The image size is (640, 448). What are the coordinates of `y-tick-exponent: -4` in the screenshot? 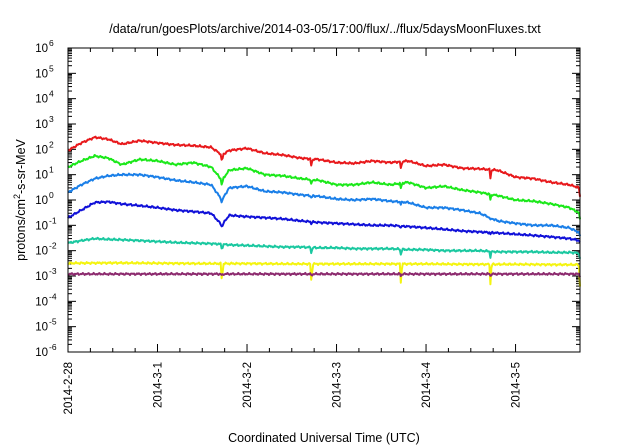 It's located at (53, 296).